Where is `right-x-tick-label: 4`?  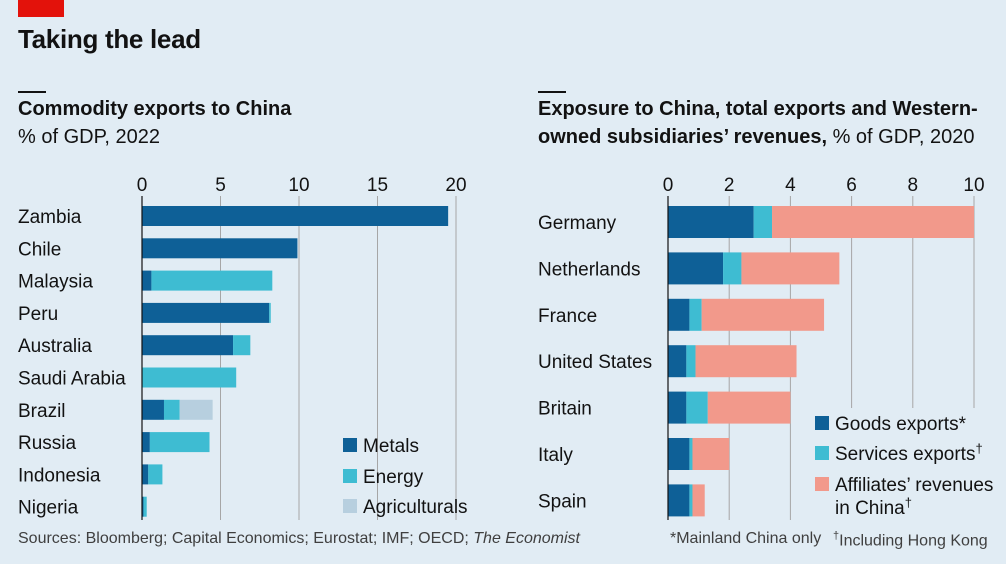 right-x-tick-label: 4 is located at coordinates (790, 185).